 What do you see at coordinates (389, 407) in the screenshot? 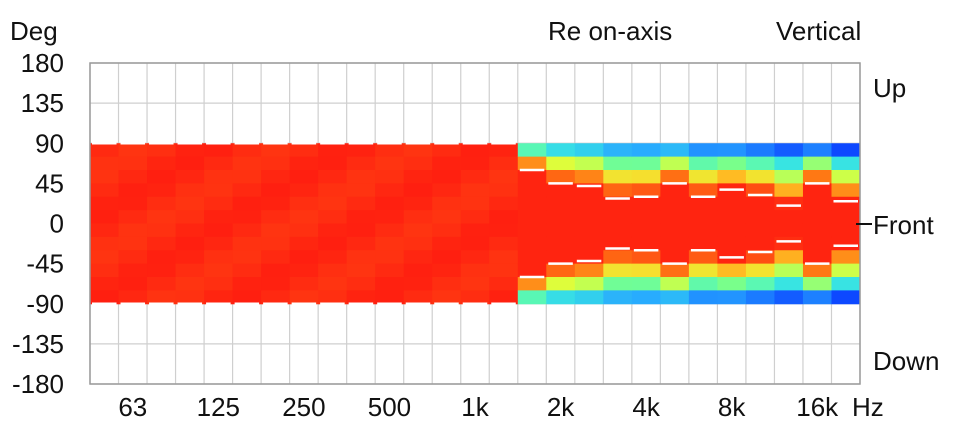
I see `x-tick-label: 500` at bounding box center [389, 407].